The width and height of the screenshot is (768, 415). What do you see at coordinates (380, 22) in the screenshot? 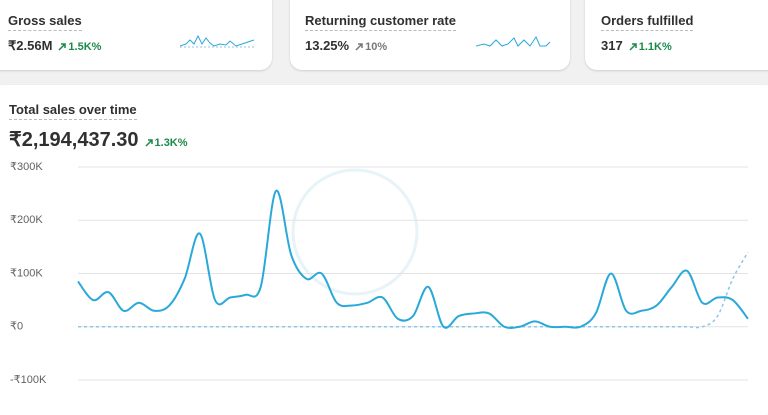
I see `card-title: Returning customer rate` at bounding box center [380, 22].